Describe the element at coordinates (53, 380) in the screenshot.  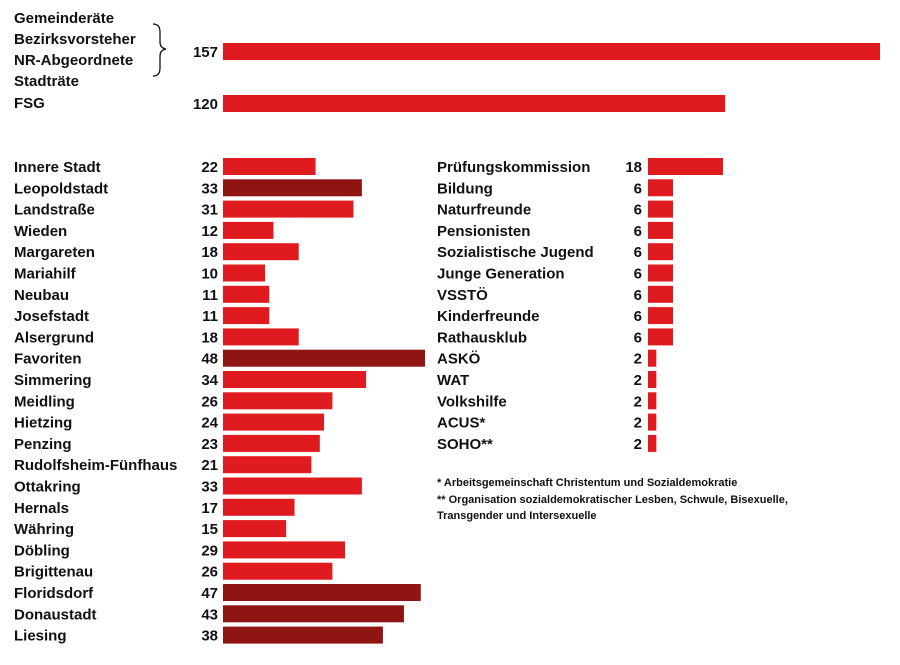
I see `category-label: Simmering` at that location.